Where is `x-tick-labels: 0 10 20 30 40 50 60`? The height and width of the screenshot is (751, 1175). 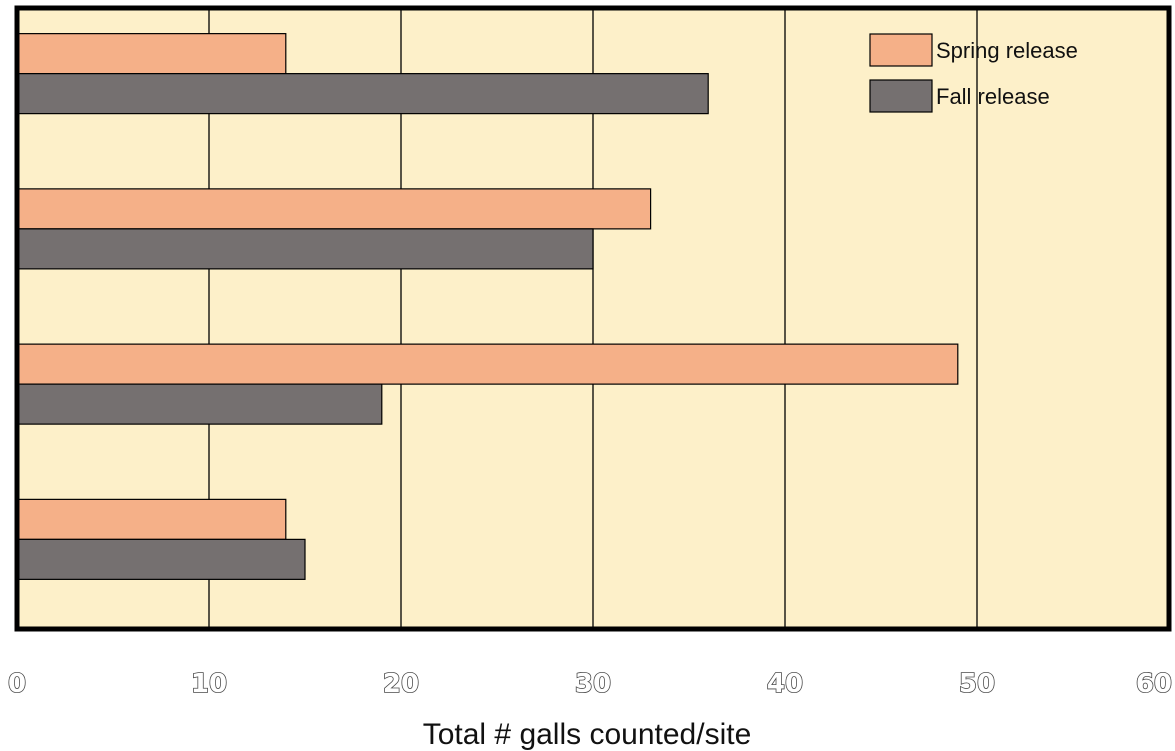 x-tick-labels: 0 10 20 30 40 50 60 is located at coordinates (590, 684).